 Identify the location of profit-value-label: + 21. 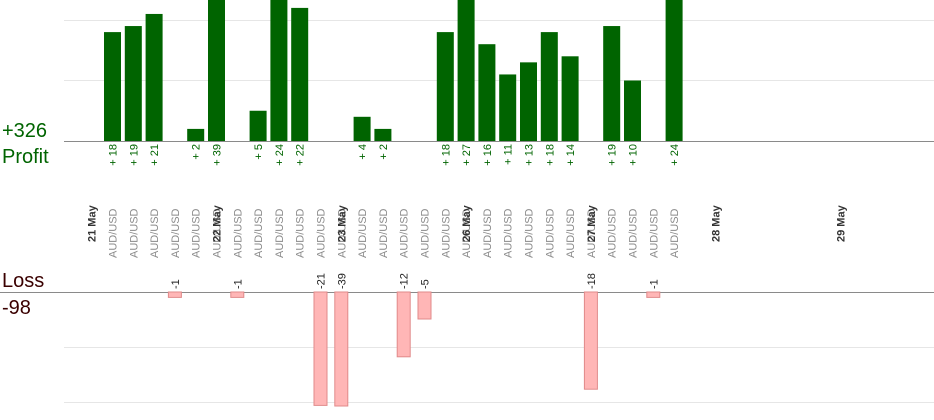
(155, 155).